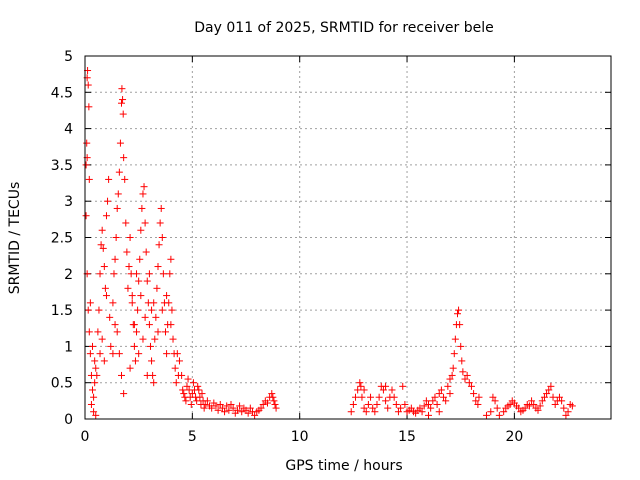 Image resolution: width=640 pixels, height=480 pixels. I want to click on y-tick-label: 1.5, so click(62, 311).